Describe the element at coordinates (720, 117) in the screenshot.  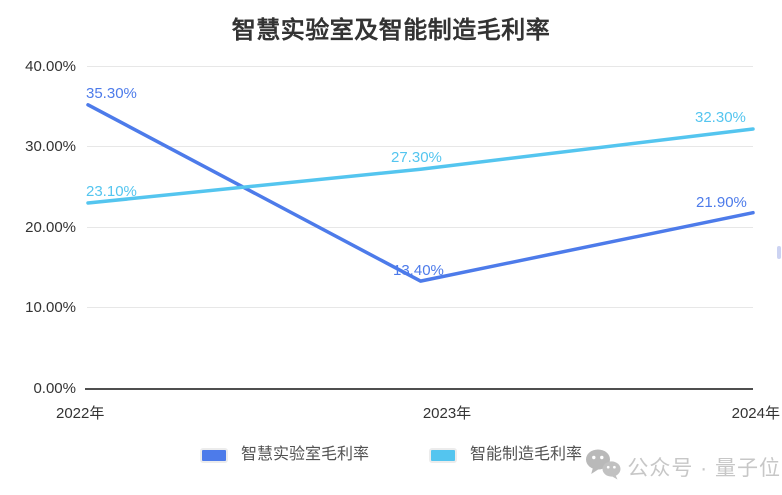
I see `data-label: 32.30%` at that location.